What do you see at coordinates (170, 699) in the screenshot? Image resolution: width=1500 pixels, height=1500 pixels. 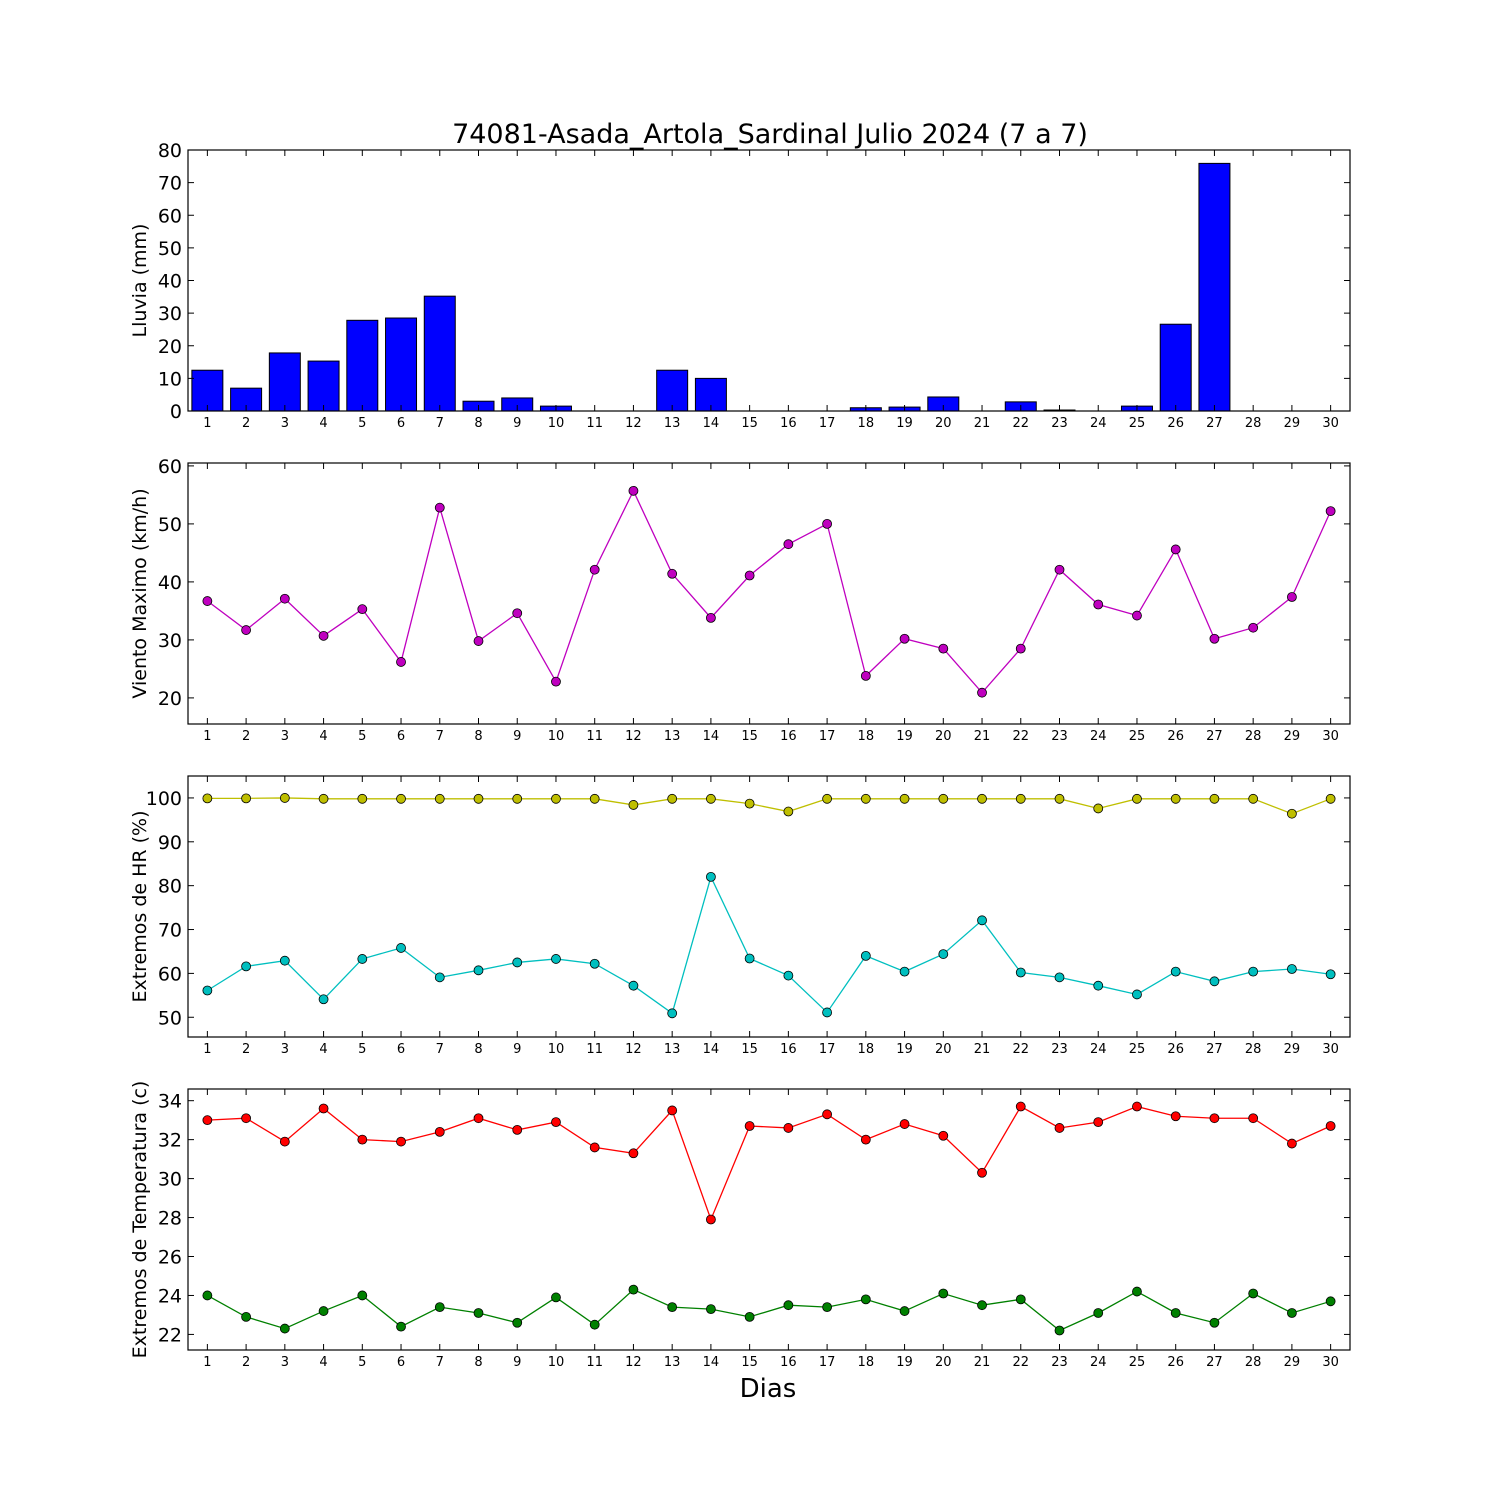 I see `y-tick-label: 20` at bounding box center [170, 699].